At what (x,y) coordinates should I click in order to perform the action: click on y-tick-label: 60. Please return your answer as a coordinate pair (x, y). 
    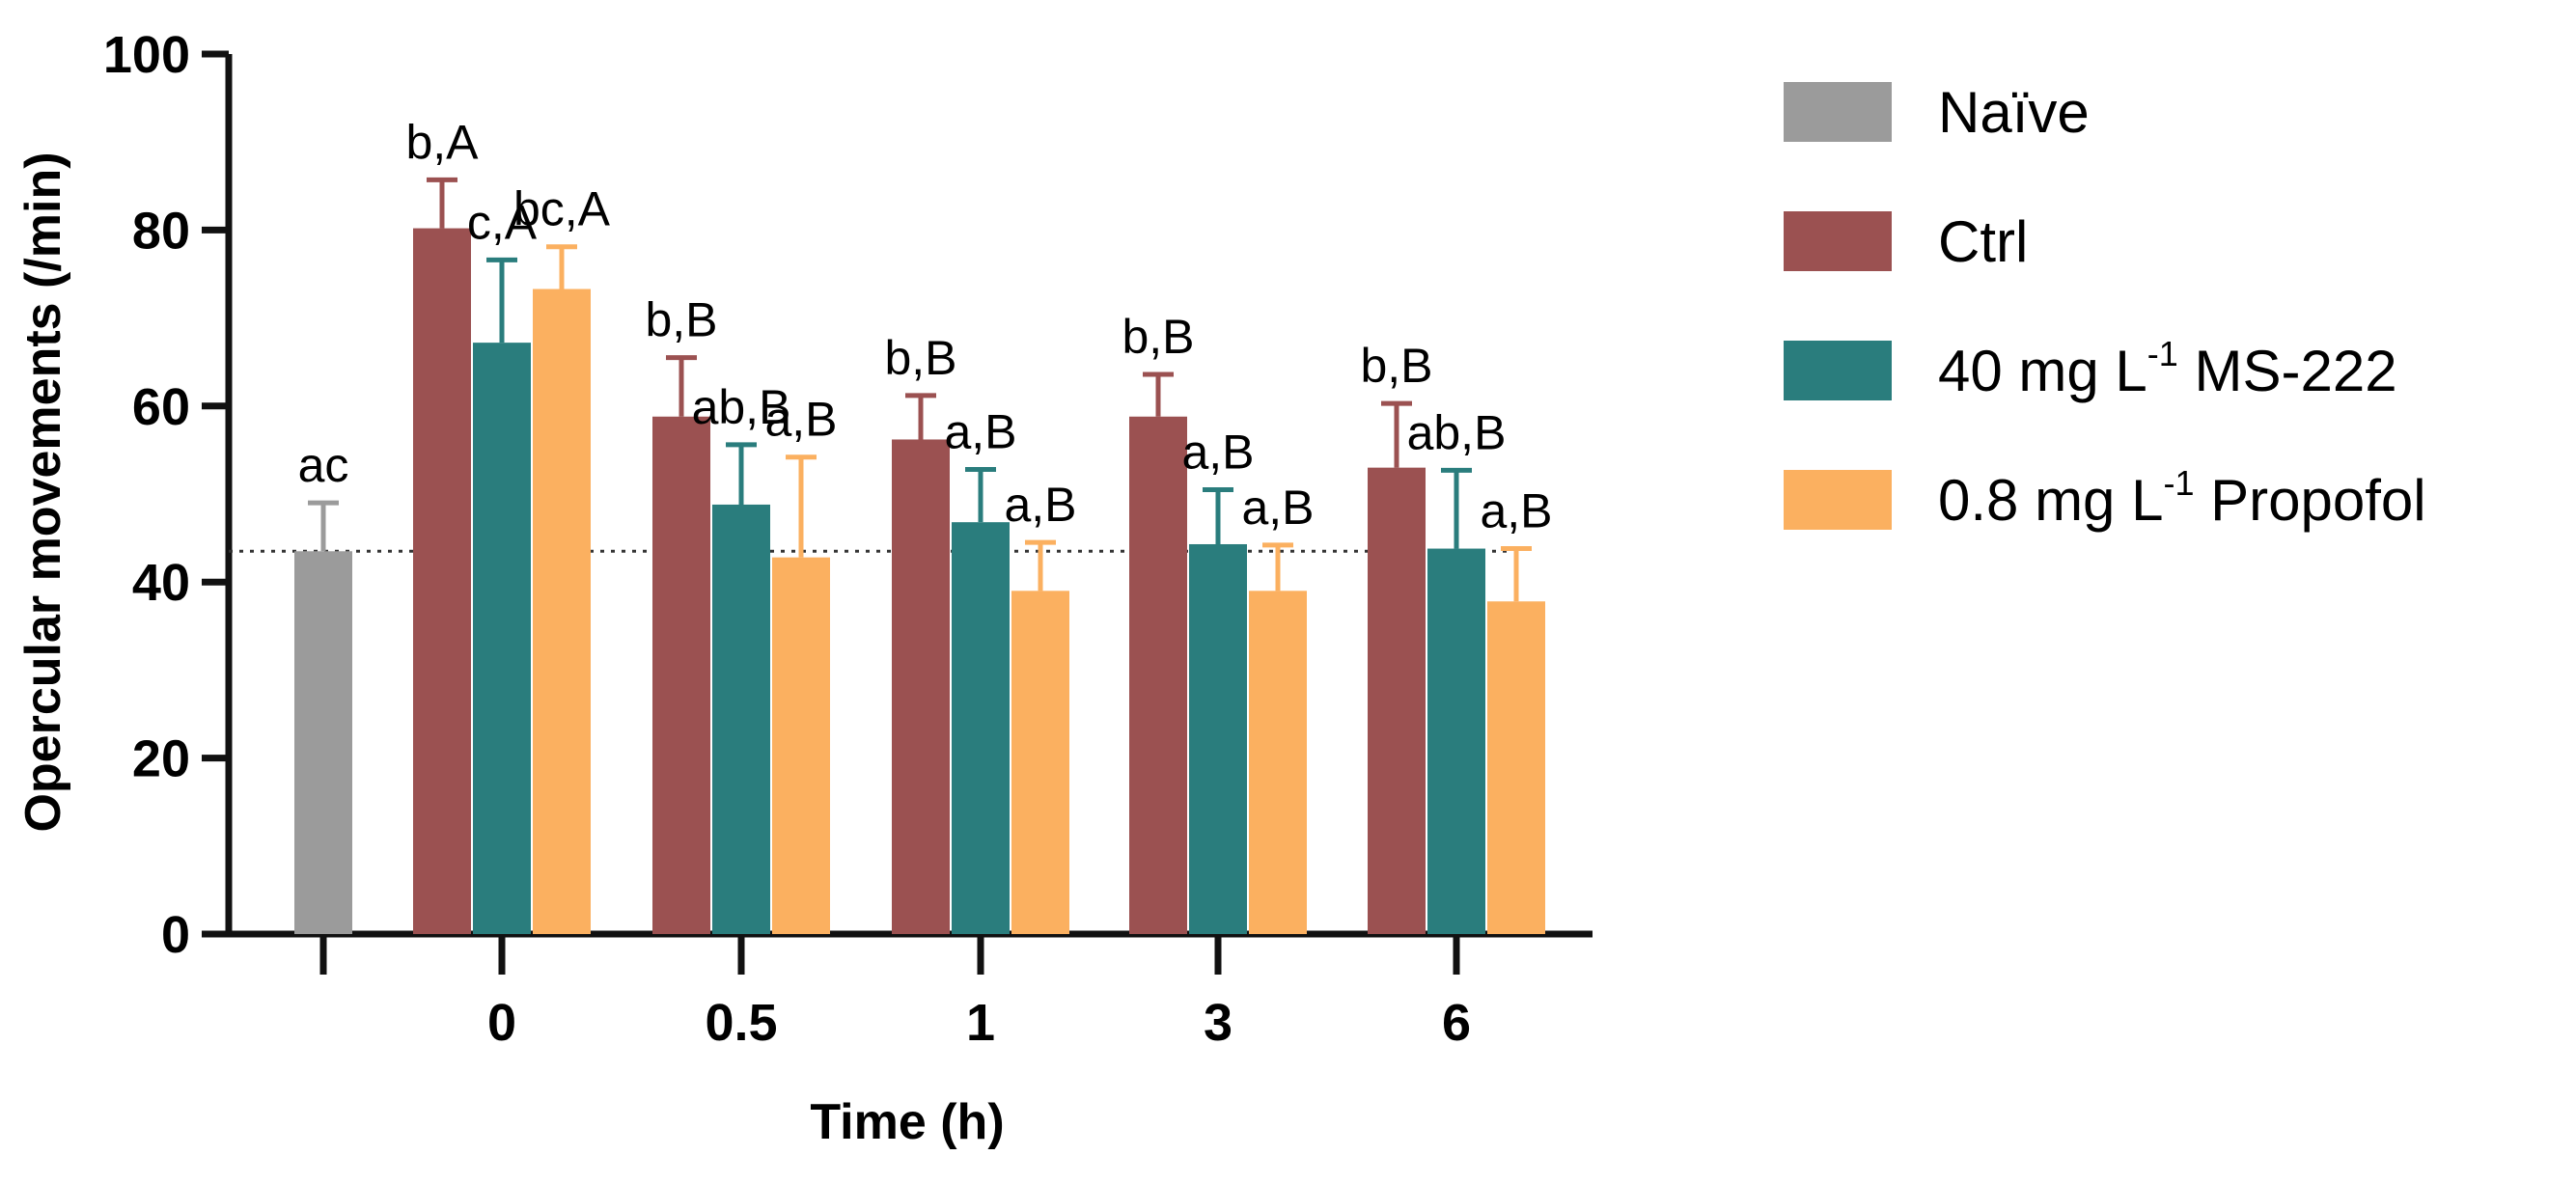
    Looking at the image, I should click on (161, 407).